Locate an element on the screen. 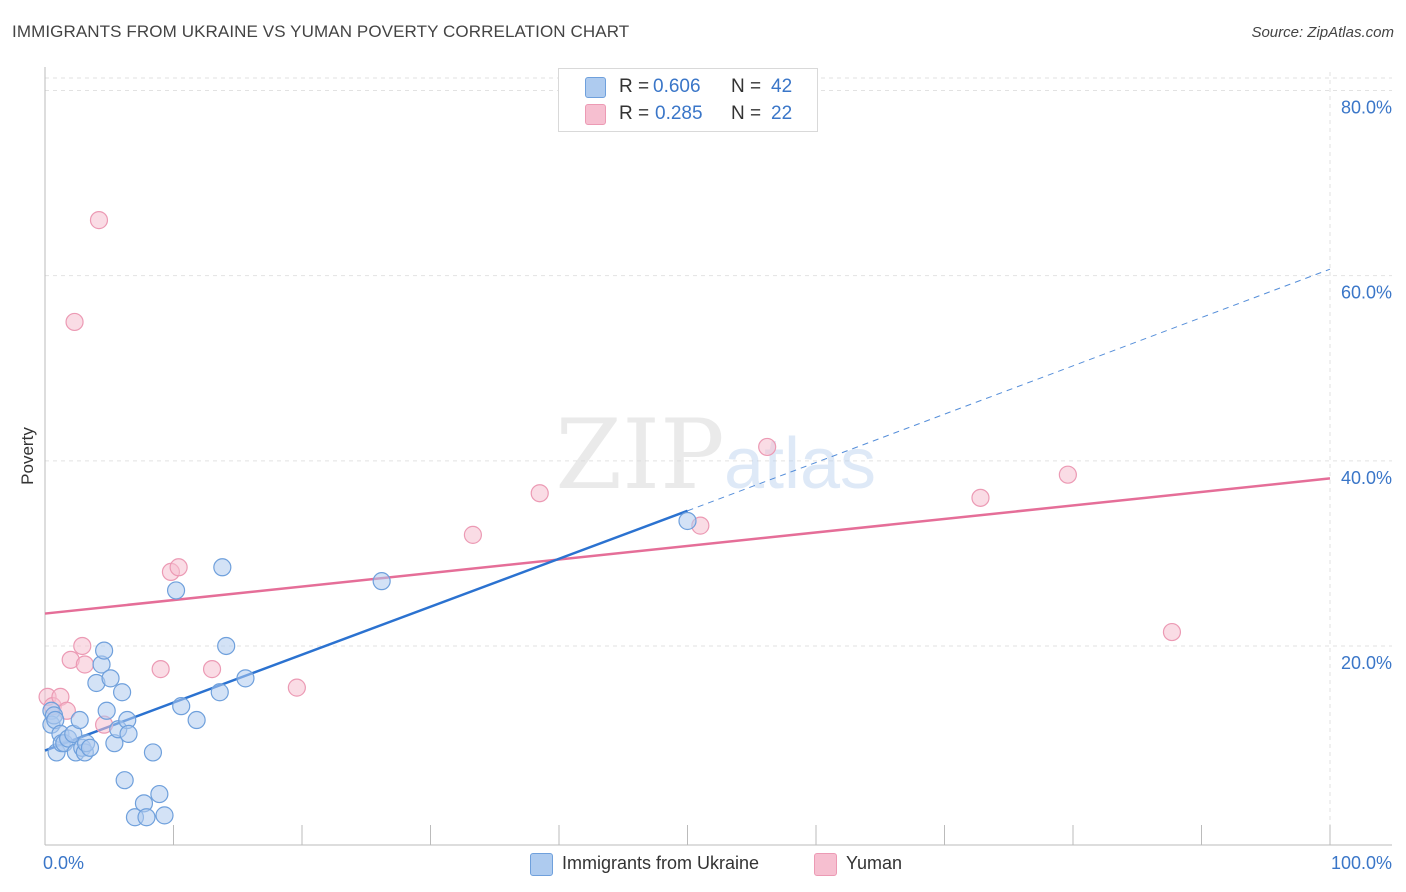 The image size is (1406, 892). tick-label: 60.0% is located at coordinates (1366, 293).